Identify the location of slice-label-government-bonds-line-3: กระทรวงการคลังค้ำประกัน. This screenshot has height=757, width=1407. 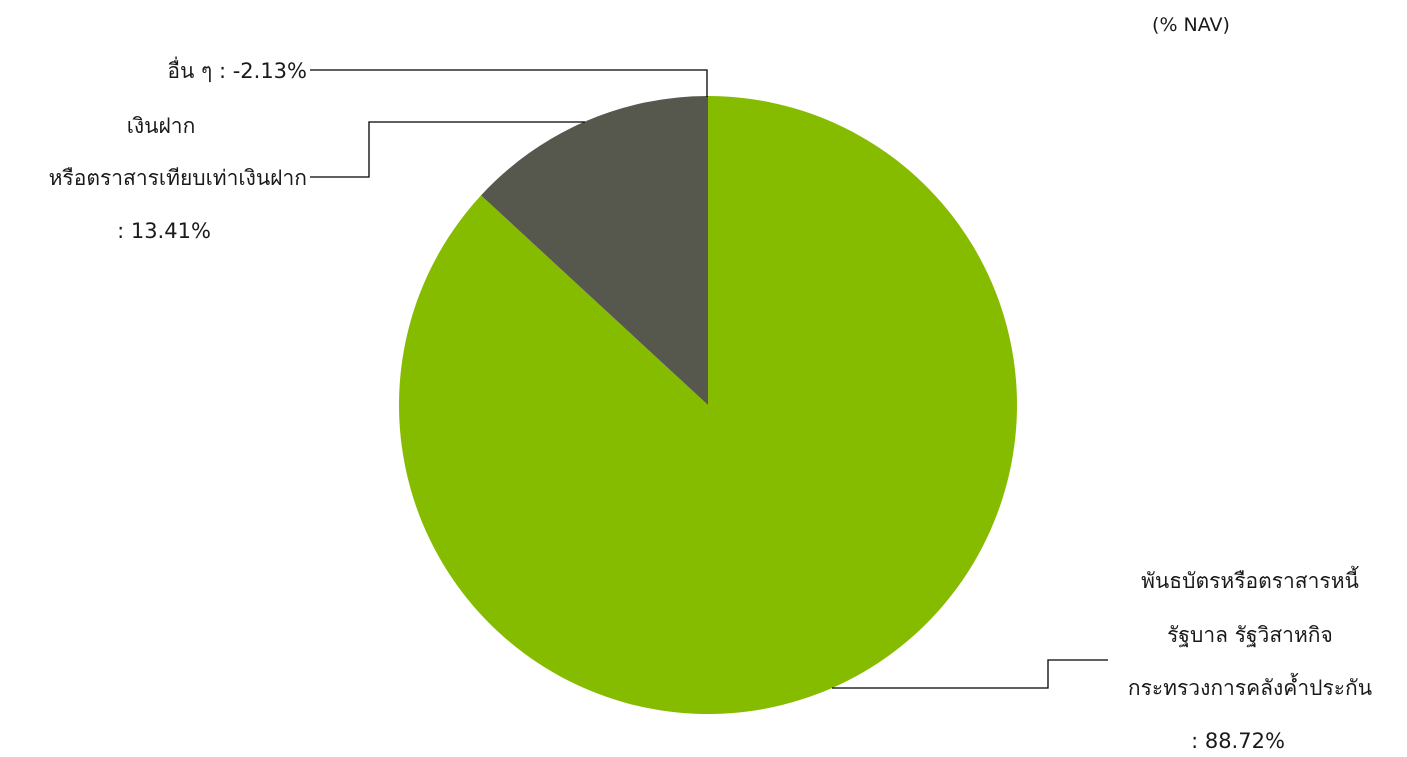
(1250, 686).